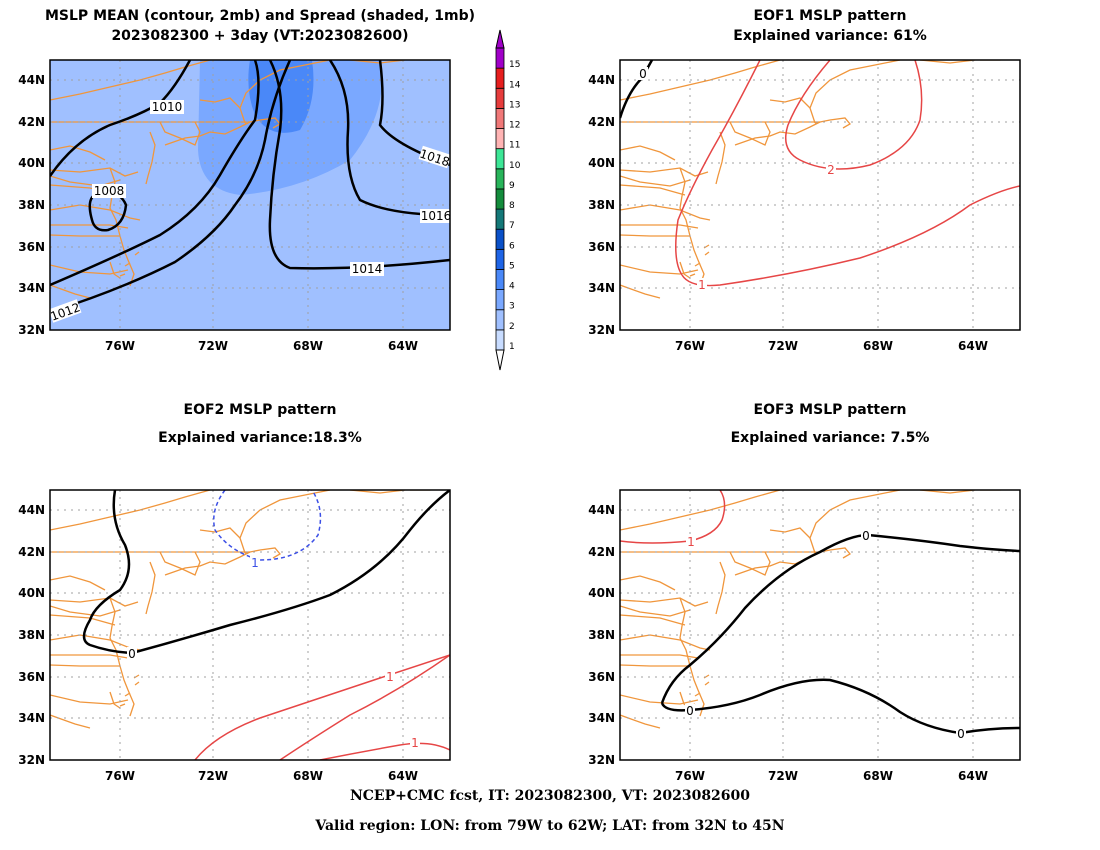  What do you see at coordinates (601, 288) in the screenshot?
I see `panel2-lat-label: 34N` at bounding box center [601, 288].